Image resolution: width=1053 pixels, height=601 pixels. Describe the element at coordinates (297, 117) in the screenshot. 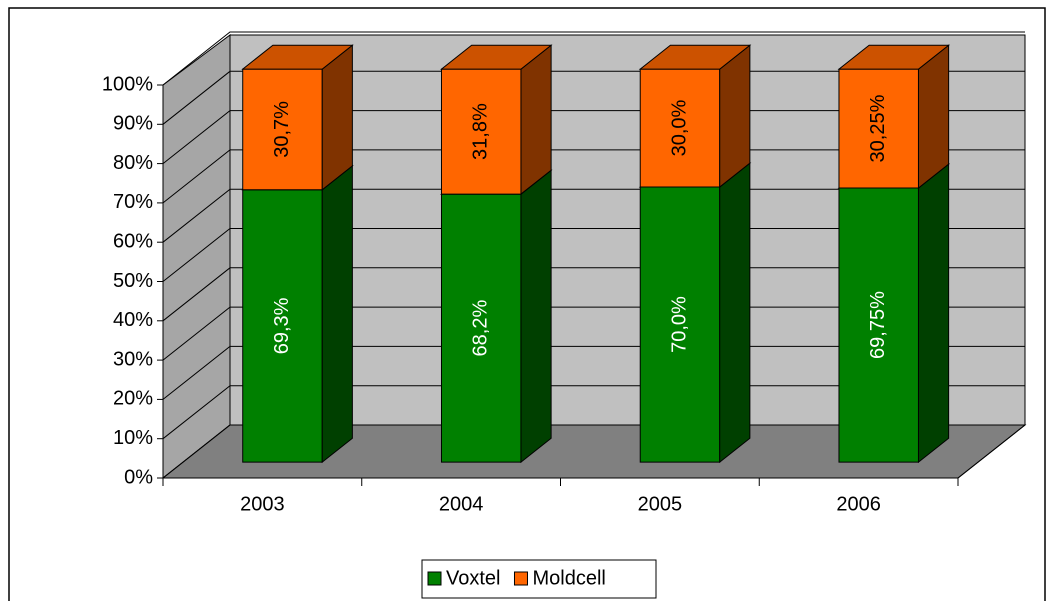

I see `bar-segment: 30,7%` at that location.